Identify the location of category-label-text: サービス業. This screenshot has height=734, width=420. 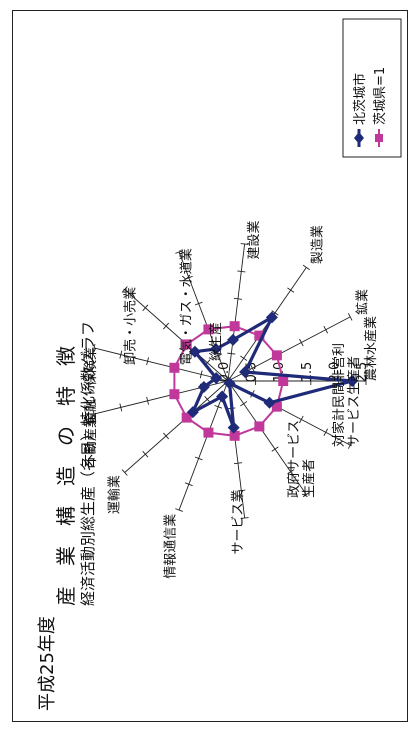
(238, 521).